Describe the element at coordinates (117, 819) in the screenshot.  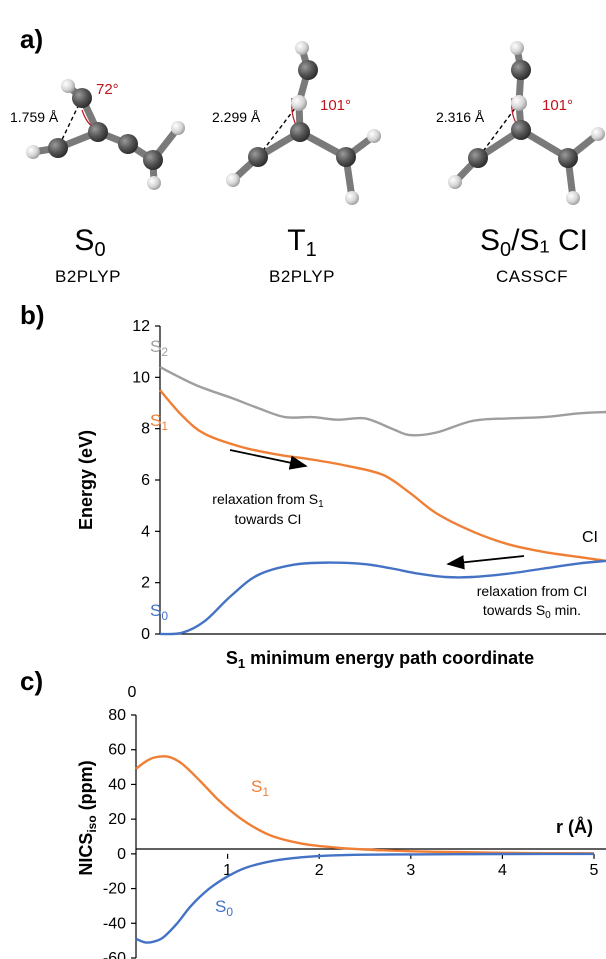
I see `nics-y-tick-label: 20` at that location.